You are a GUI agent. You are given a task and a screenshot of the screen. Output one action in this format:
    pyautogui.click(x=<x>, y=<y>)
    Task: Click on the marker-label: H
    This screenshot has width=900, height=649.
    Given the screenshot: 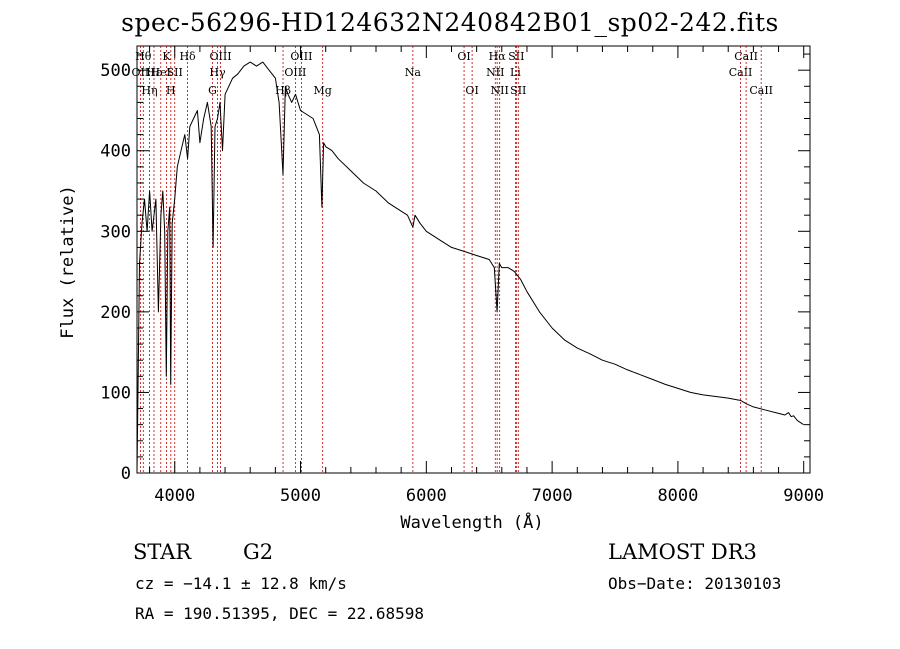 What is the action you would take?
    pyautogui.click(x=171, y=90)
    